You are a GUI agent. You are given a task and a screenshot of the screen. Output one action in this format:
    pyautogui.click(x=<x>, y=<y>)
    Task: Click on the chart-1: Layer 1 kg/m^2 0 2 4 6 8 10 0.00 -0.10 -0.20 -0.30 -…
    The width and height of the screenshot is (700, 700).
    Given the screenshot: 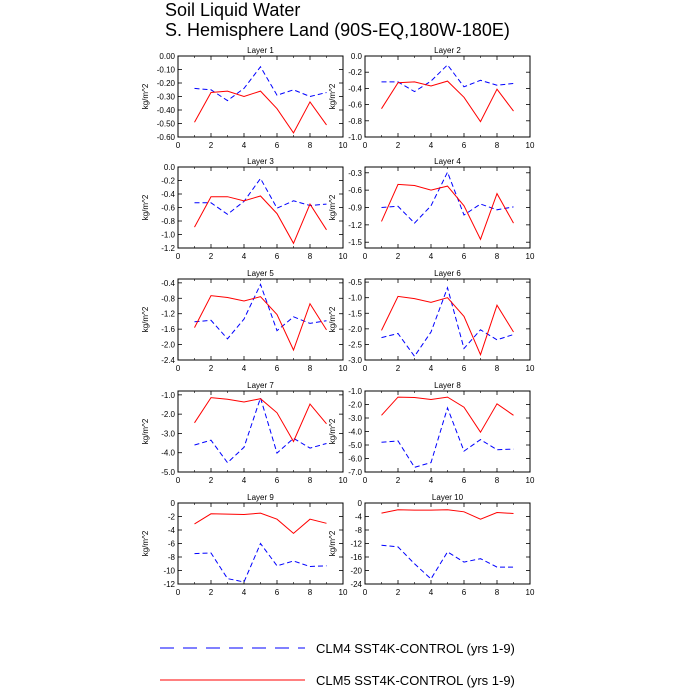 What is the action you would take?
    pyautogui.click(x=244, y=98)
    